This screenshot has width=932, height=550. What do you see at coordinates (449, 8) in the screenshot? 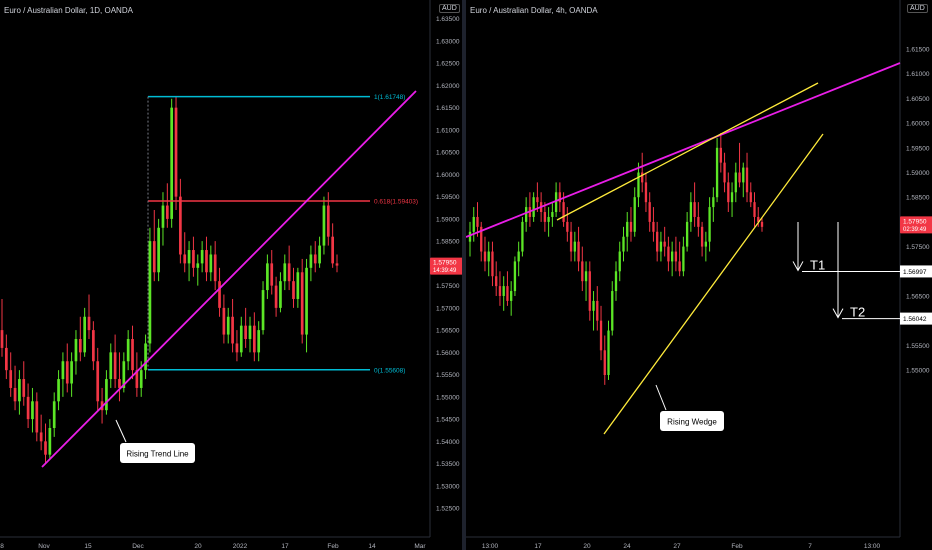
I see `daily-currency-badge: AUD` at bounding box center [449, 8].